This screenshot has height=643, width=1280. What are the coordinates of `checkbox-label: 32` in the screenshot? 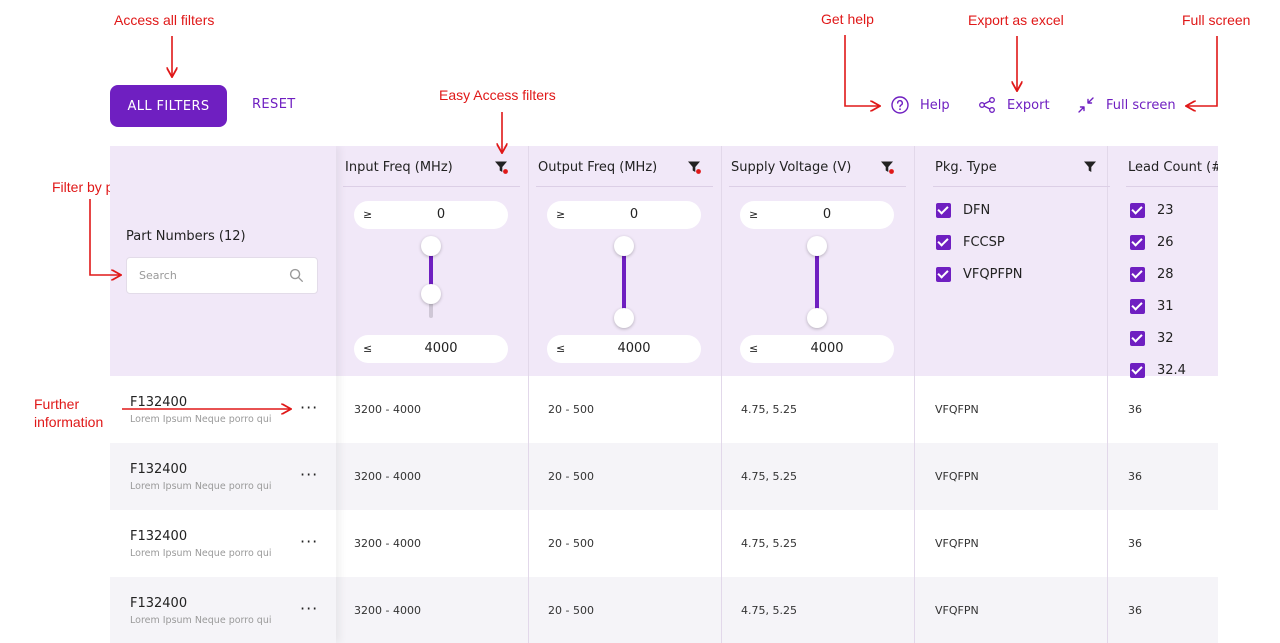 It's located at (1165, 338).